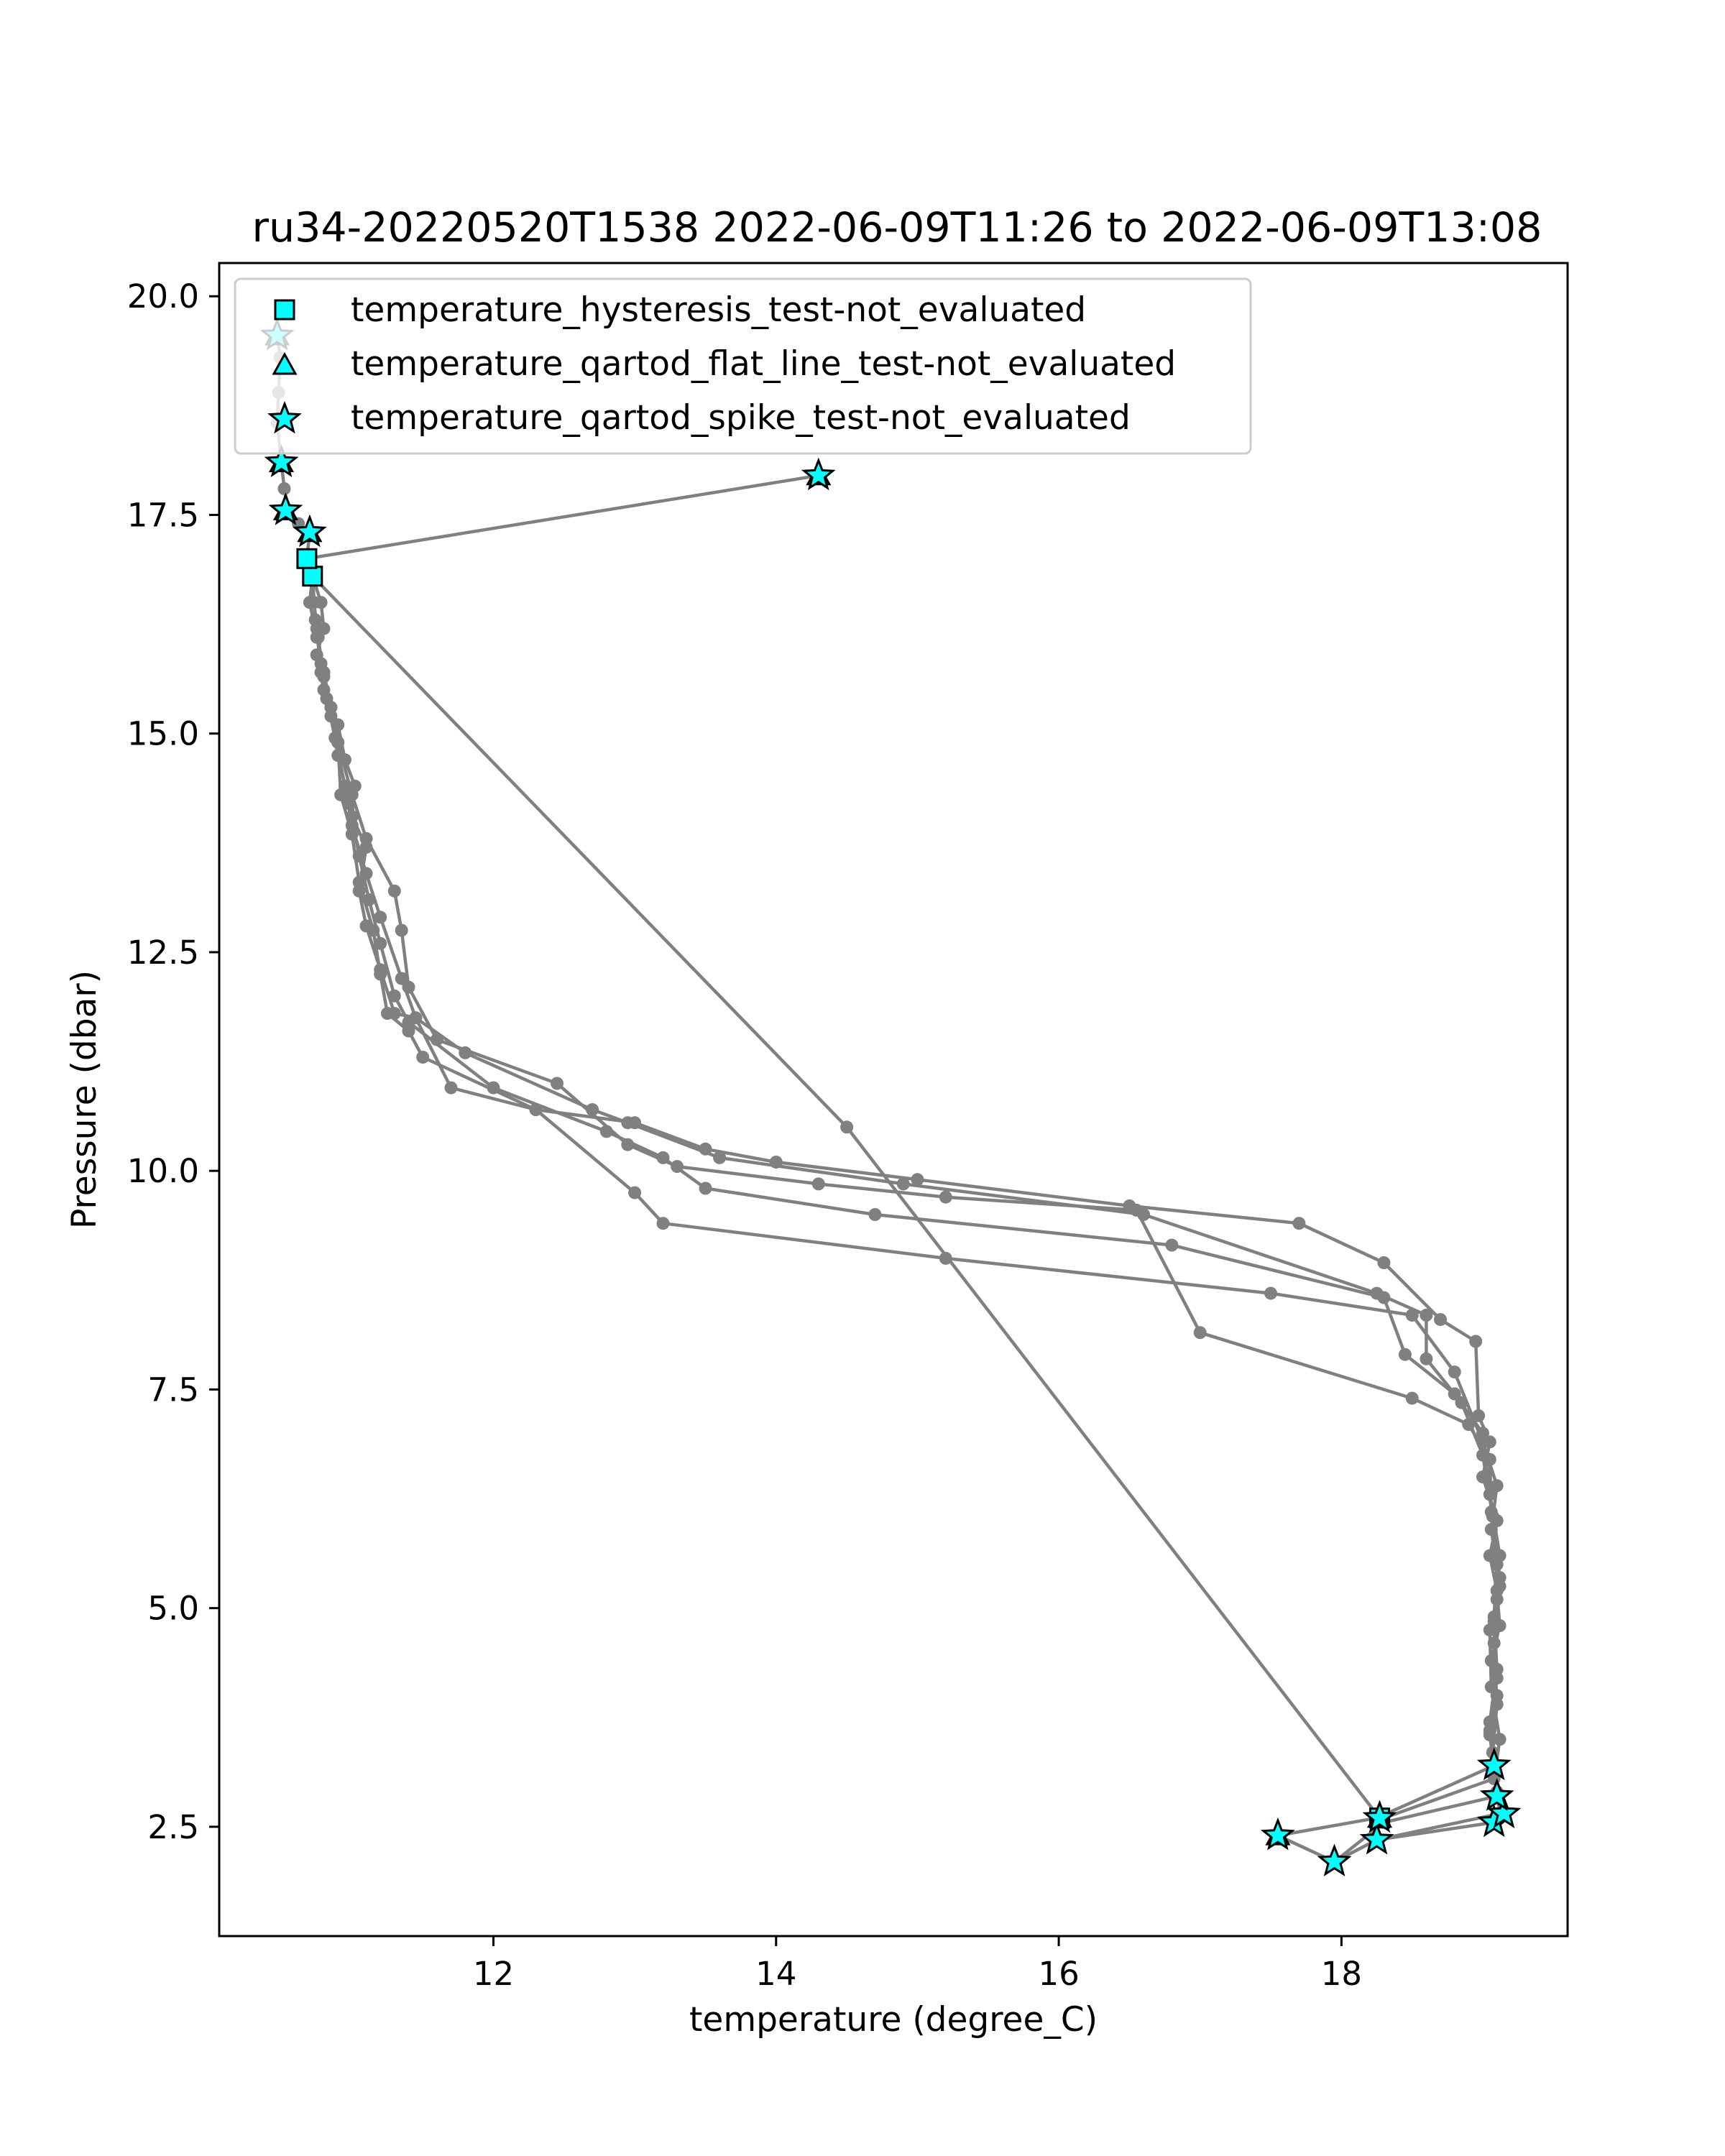 The width and height of the screenshot is (1725, 2156). I want to click on x-tick-label: 14, so click(775, 1974).